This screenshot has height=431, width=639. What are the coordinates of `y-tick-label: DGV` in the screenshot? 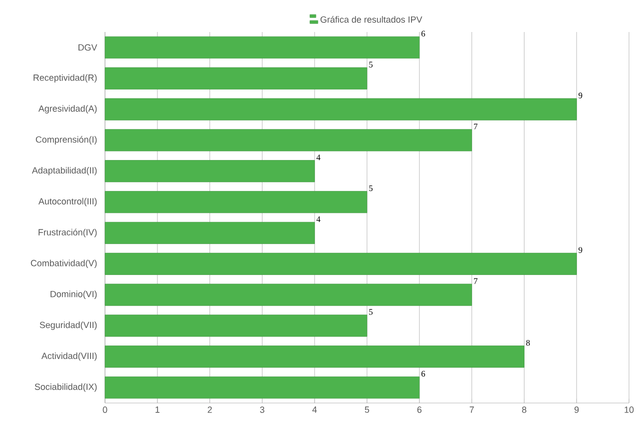 It's located at (88, 47).